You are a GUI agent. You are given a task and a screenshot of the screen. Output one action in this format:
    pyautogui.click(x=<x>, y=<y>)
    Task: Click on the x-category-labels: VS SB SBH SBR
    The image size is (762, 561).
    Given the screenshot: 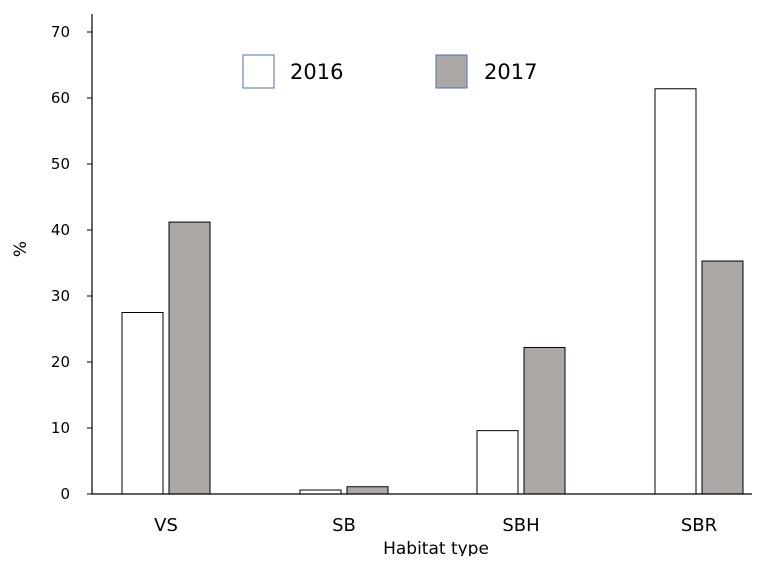 What is the action you would take?
    pyautogui.click(x=435, y=525)
    